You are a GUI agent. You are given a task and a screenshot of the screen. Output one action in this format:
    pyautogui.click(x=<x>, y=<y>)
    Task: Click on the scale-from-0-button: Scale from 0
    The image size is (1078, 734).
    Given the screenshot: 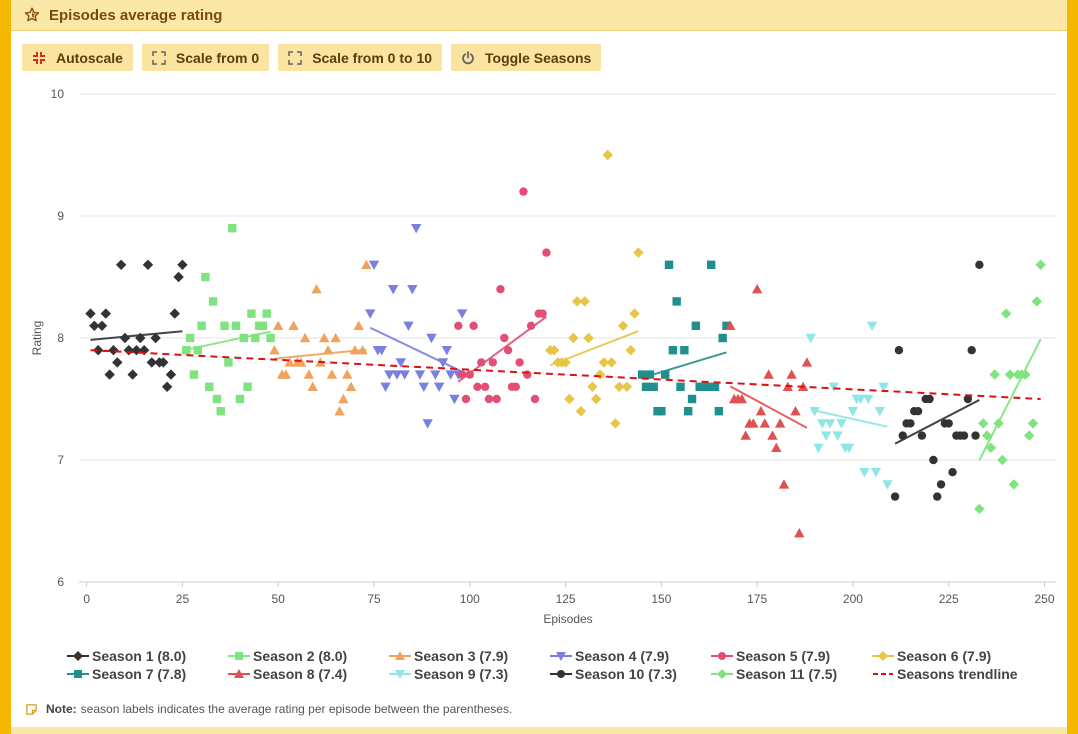 What is the action you would take?
    pyautogui.click(x=205, y=57)
    